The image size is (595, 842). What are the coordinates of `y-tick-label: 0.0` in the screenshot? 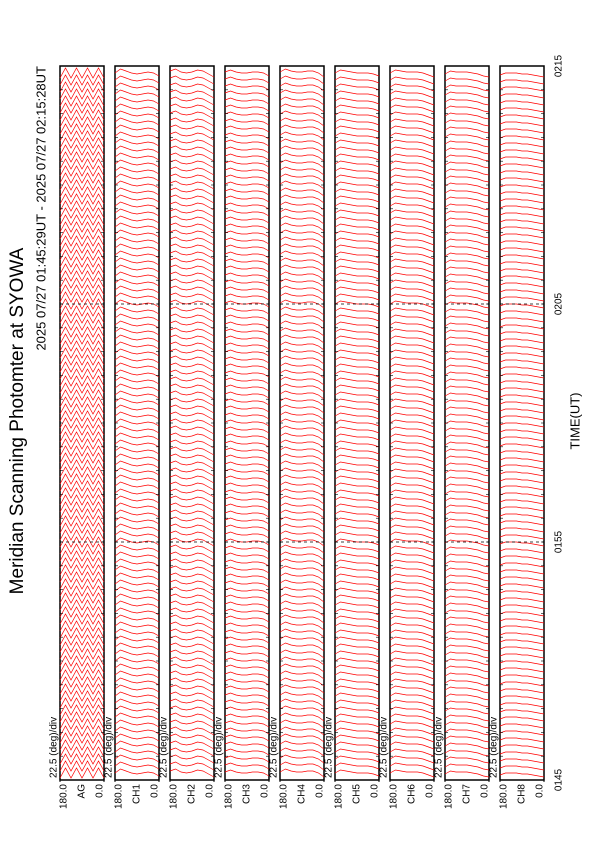 It's located at (100, 791).